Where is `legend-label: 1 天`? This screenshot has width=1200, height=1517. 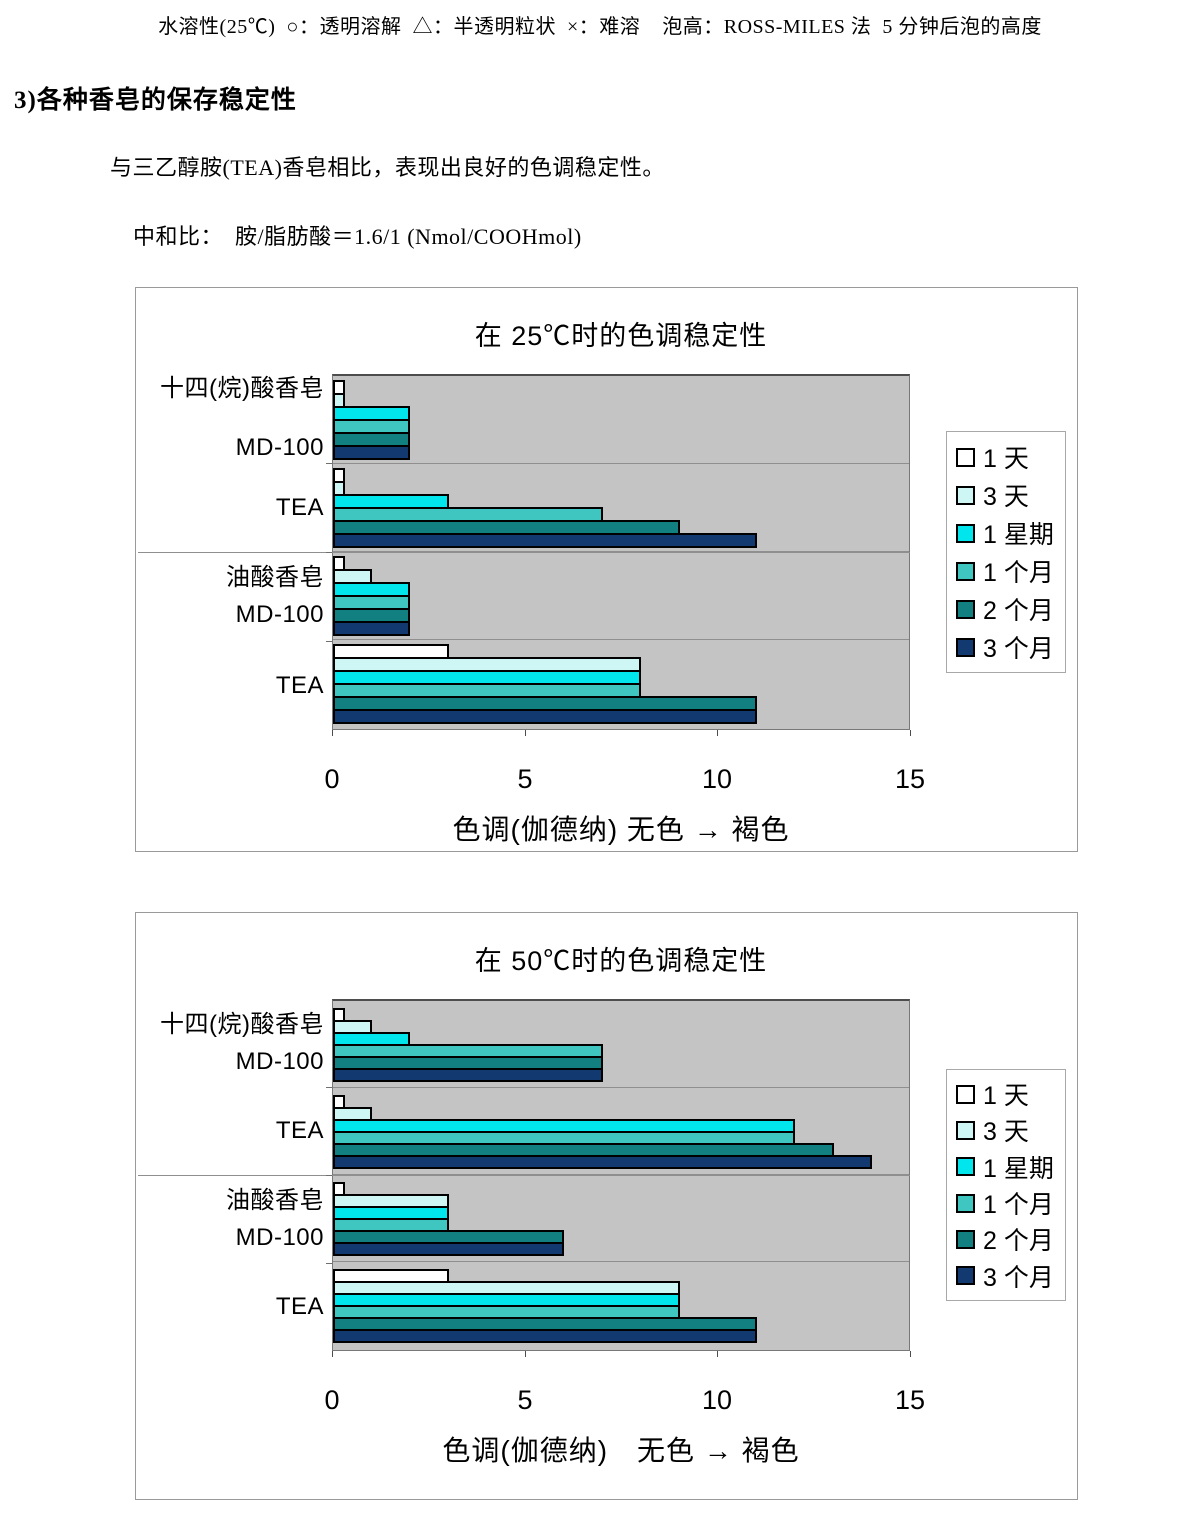 legend-label: 1 天 is located at coordinates (1006, 1096).